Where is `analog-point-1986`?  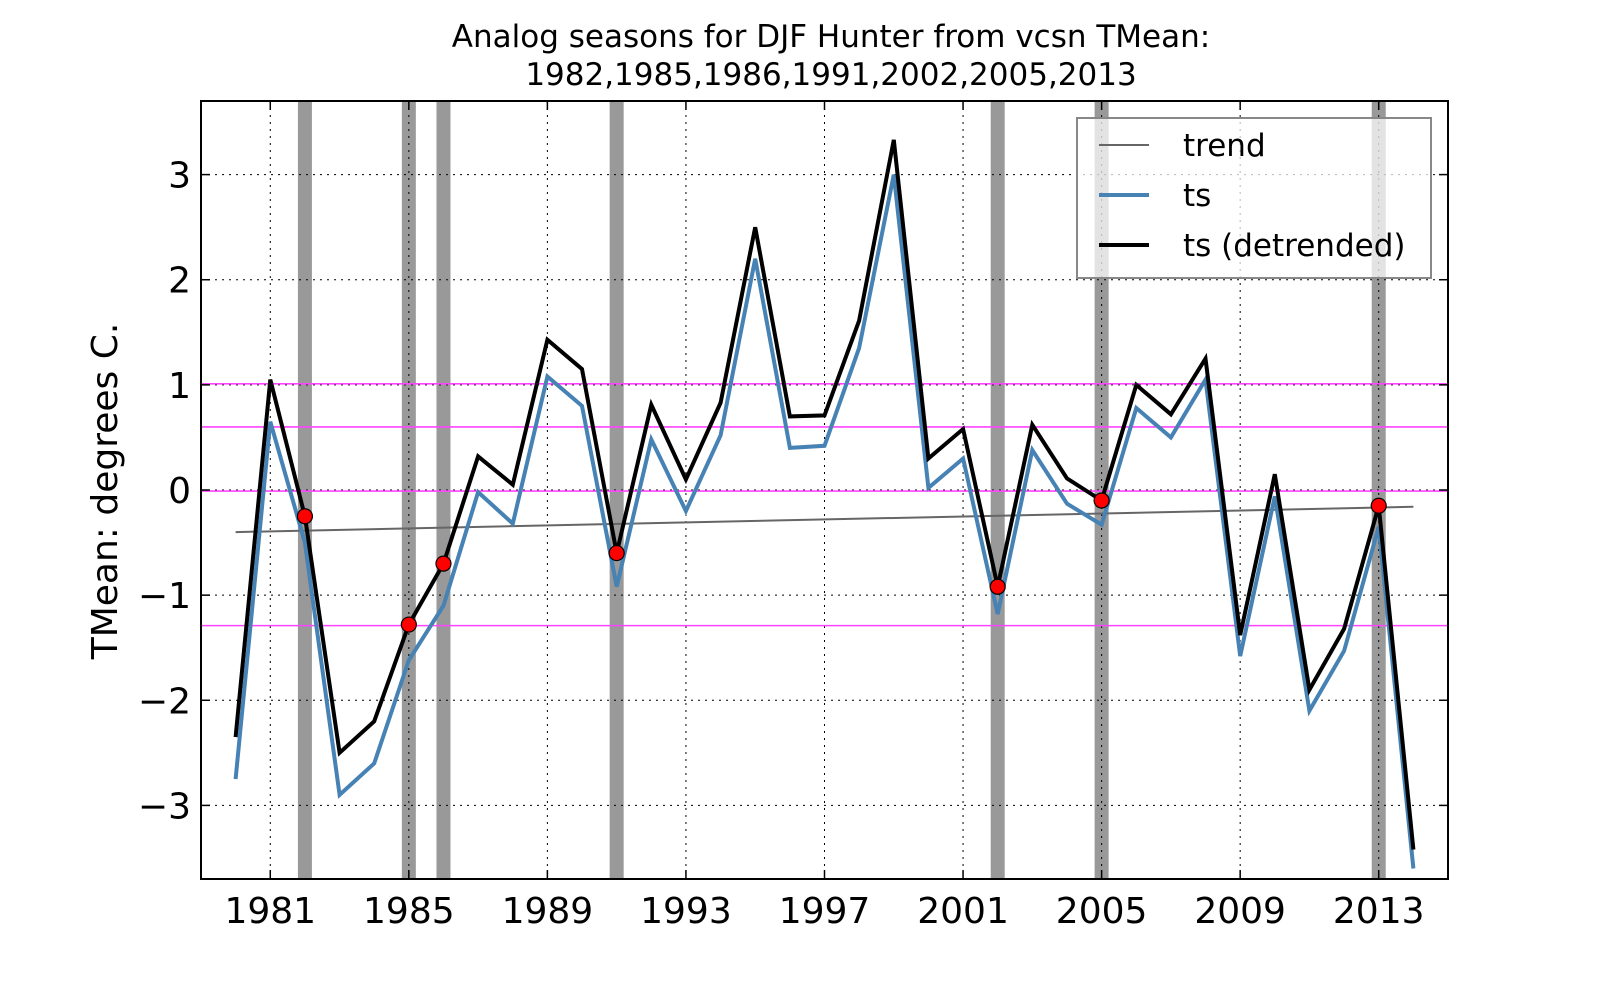 analog-point-1986 is located at coordinates (443, 563).